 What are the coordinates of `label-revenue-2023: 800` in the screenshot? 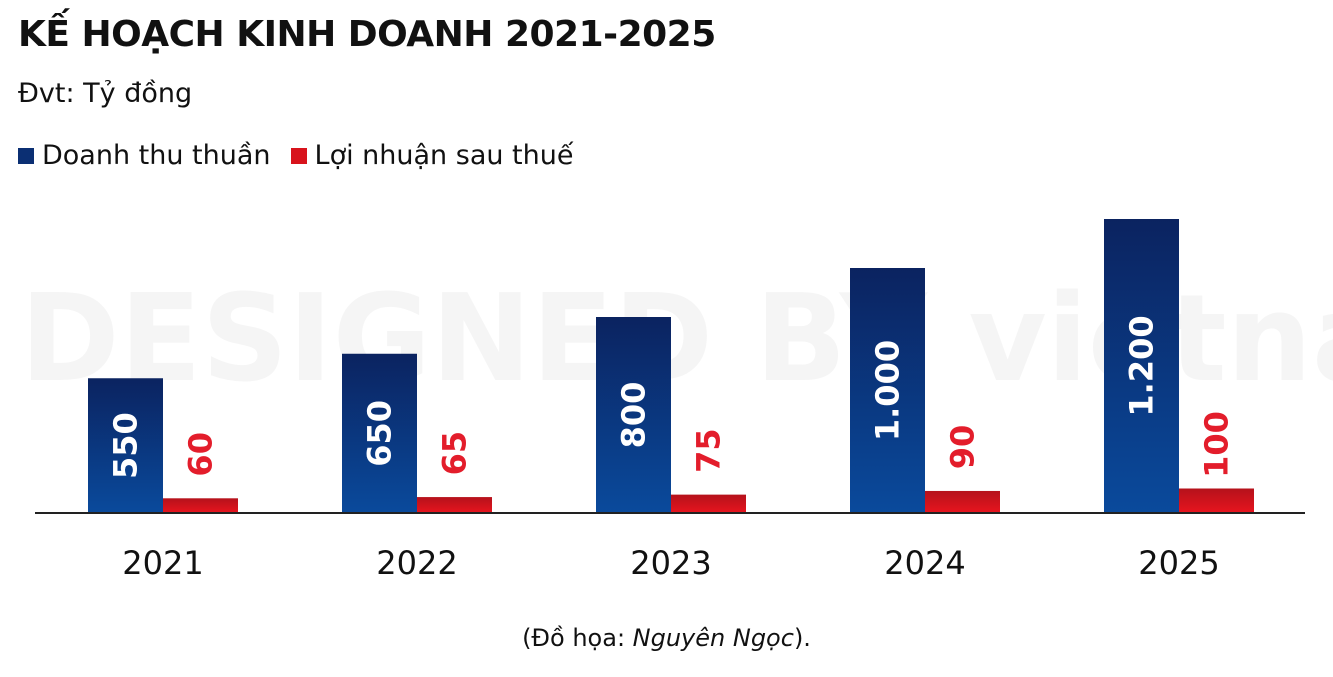 It's located at (634, 415).